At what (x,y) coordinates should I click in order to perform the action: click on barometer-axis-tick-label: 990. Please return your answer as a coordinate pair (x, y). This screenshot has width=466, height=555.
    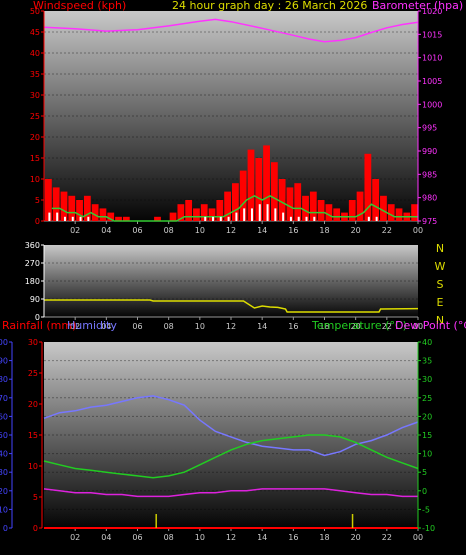
    Looking at the image, I should click on (429, 151).